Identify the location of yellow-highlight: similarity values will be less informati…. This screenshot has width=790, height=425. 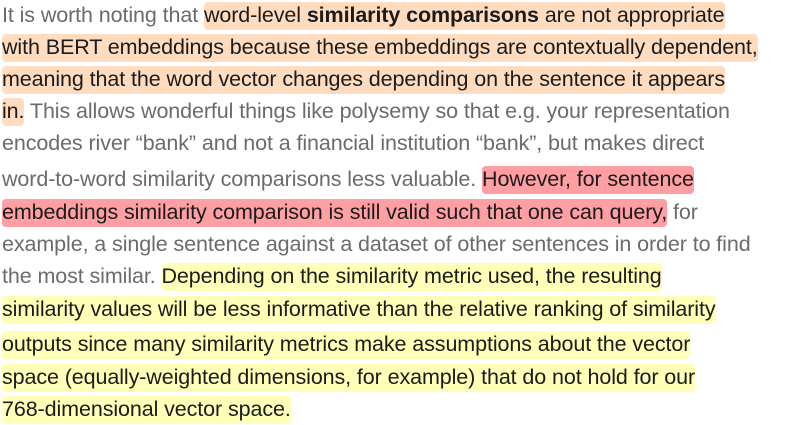
(359, 310).